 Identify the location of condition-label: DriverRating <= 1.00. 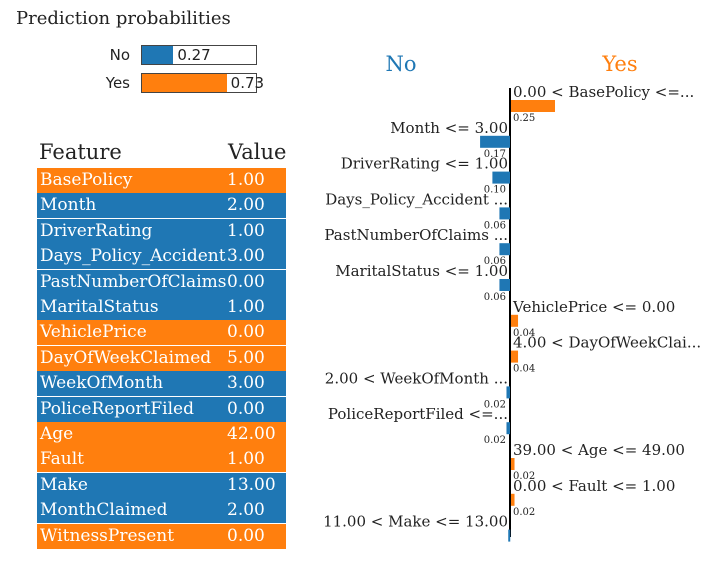
(424, 164).